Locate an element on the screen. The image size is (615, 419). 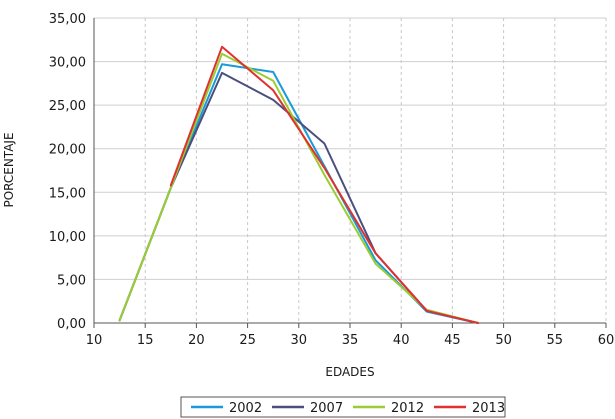
x-axis-title: EDADES is located at coordinates (349, 372).